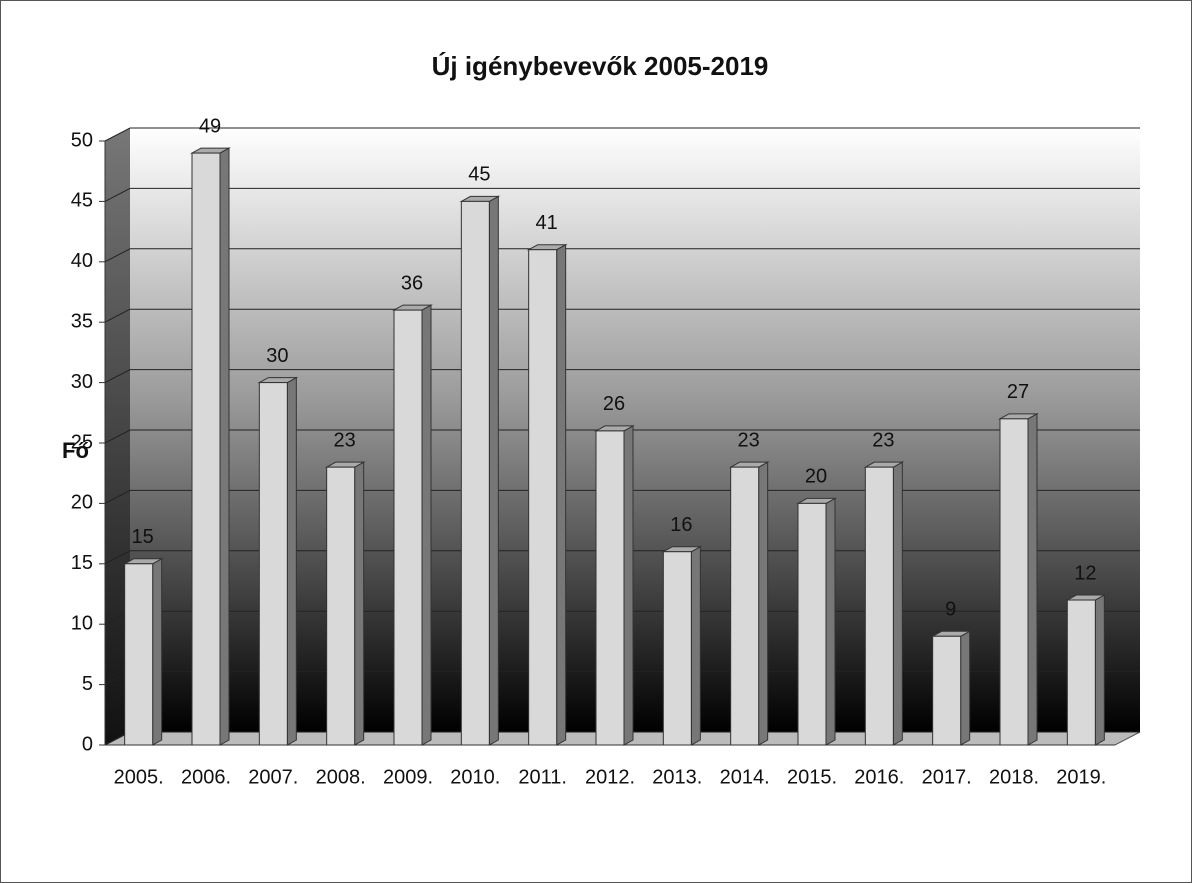 This screenshot has height=883, width=1192. I want to click on data-label: 26, so click(614, 404).